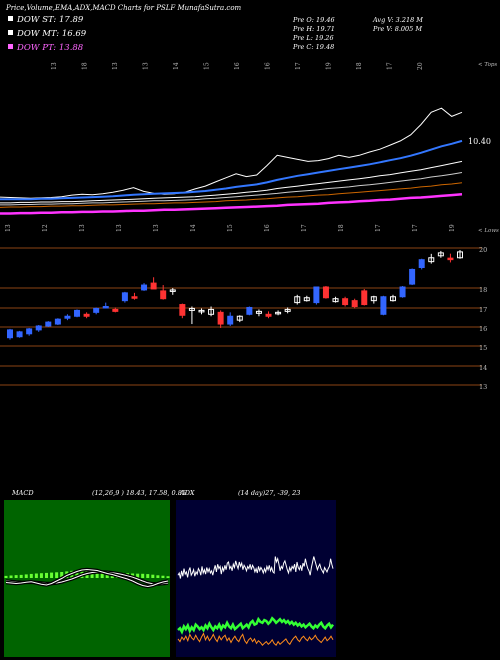 Image resolution: width=500 pixels, height=660 pixels. What do you see at coordinates (483, 348) in the screenshot?
I see `price-tick-label: 15` at bounding box center [483, 348].